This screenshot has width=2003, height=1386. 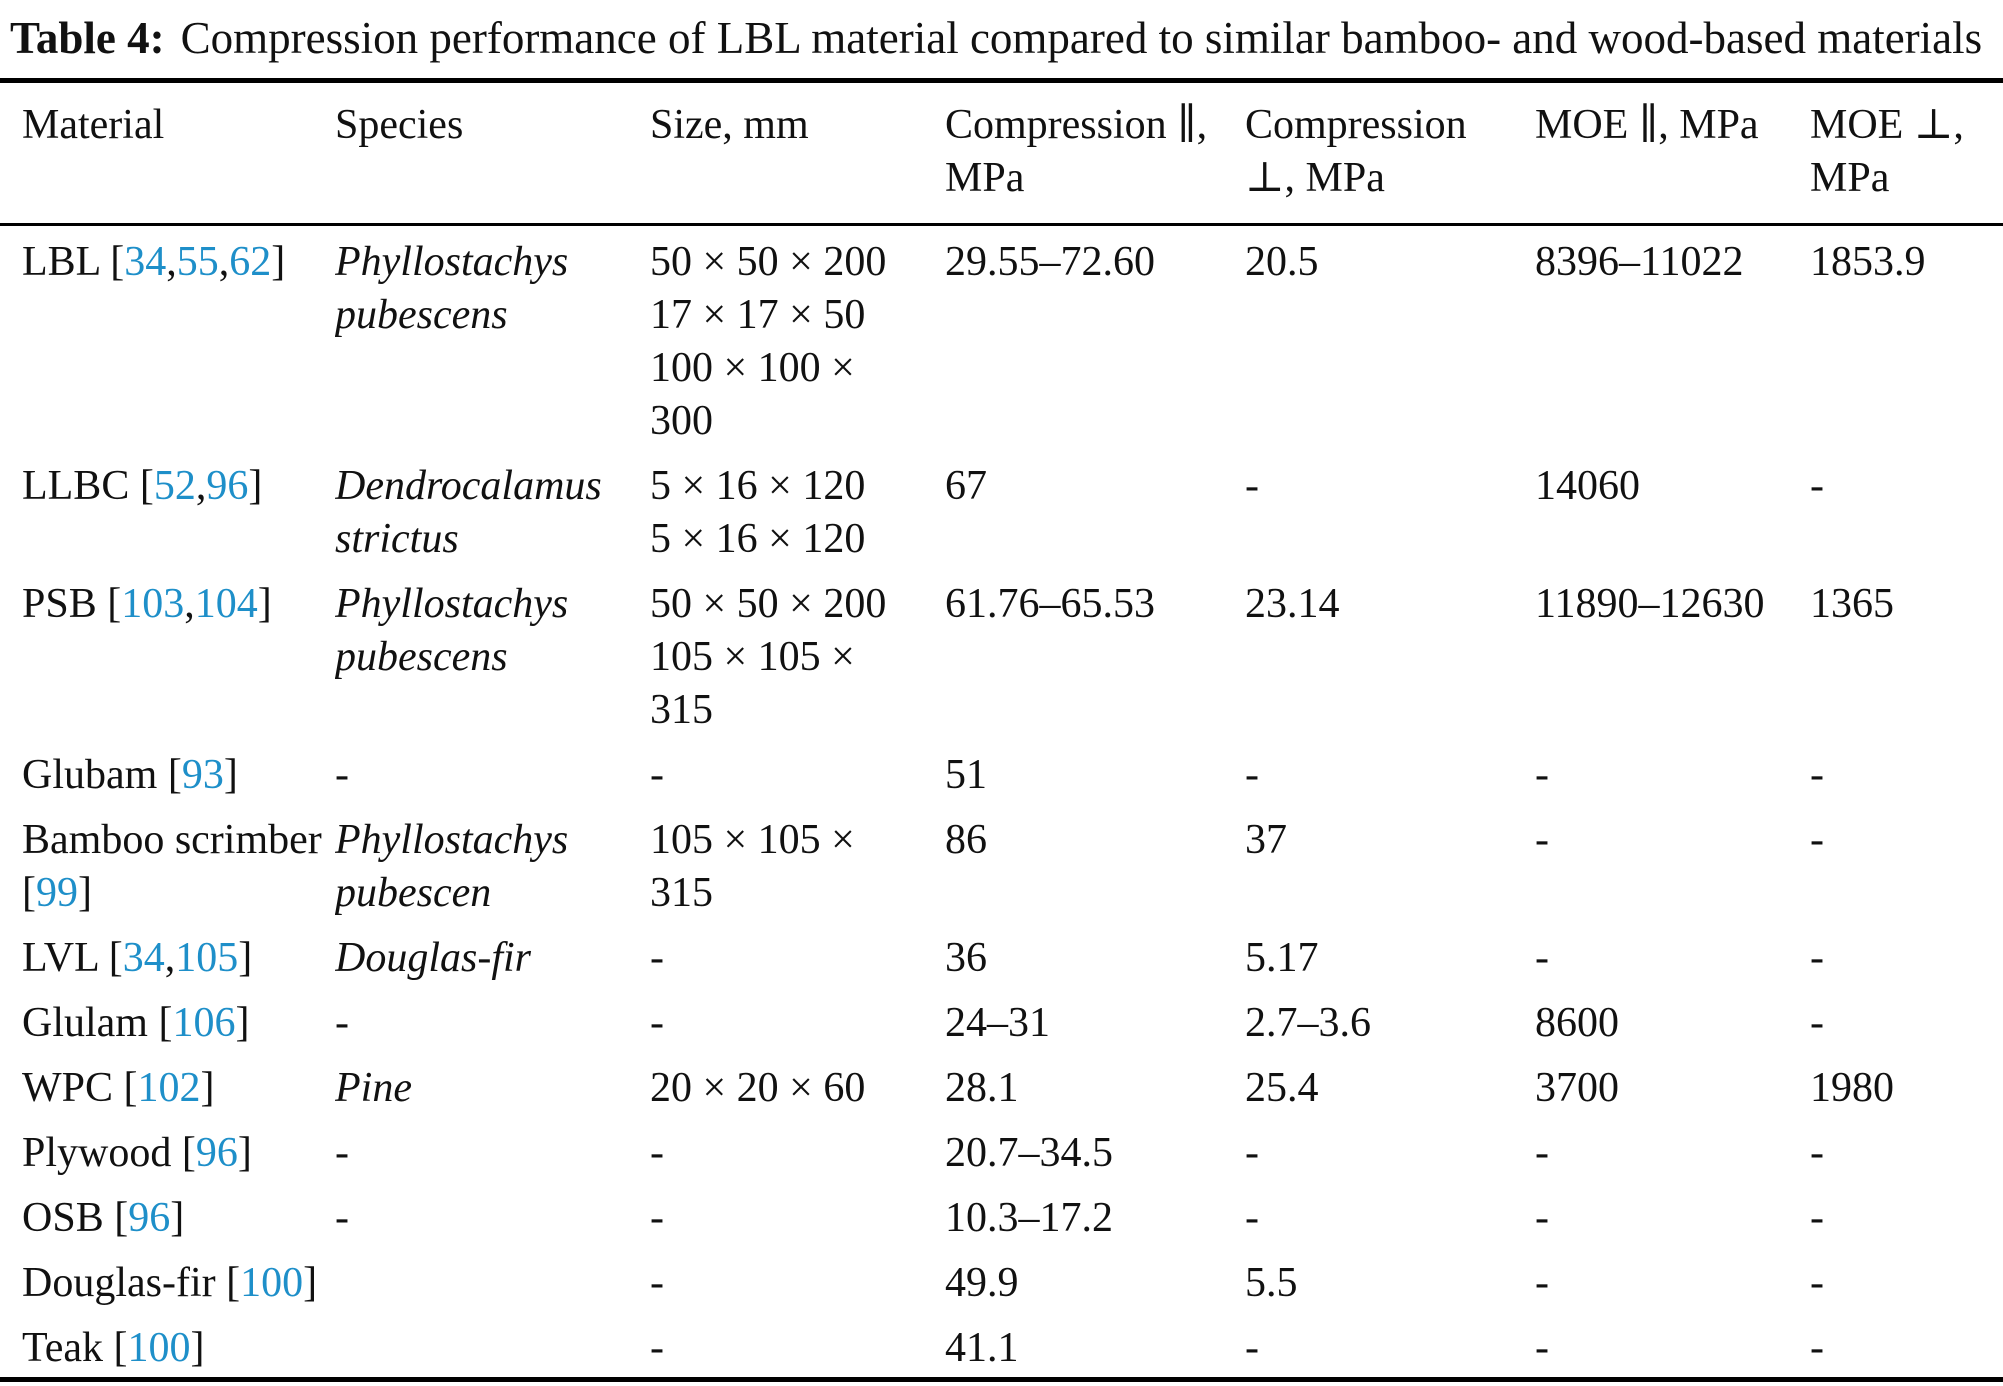 I want to click on cell-comp_par: 61.76–65.53, so click(x=1050, y=604).